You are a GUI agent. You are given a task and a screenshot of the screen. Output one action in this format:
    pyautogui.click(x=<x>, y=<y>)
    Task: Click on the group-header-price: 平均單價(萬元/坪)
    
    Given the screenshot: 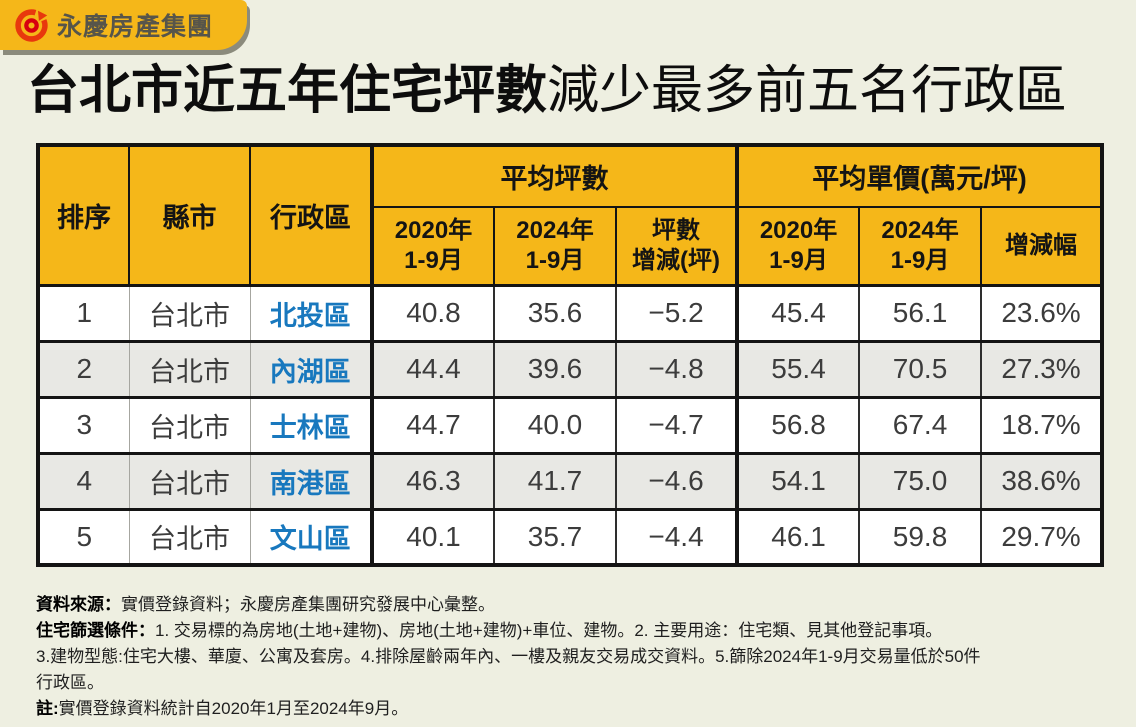 What is the action you would take?
    pyautogui.click(x=919, y=176)
    